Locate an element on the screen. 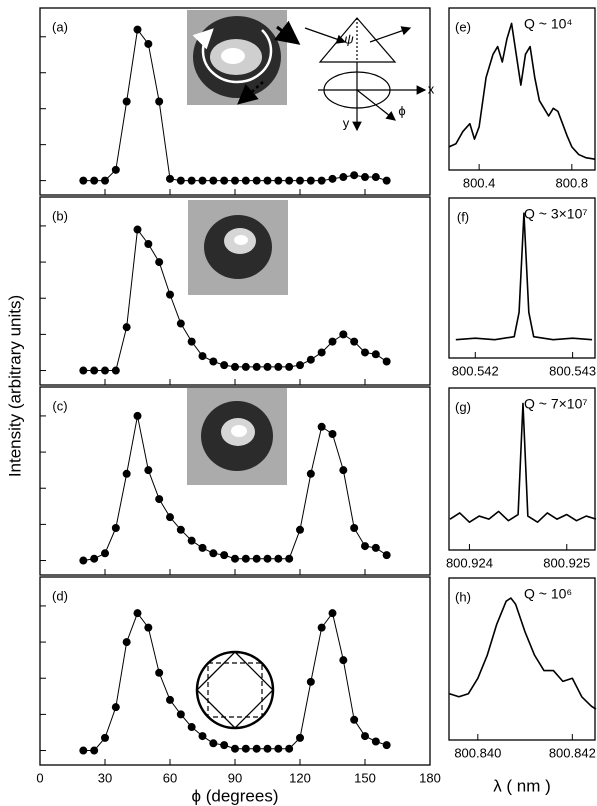 Image resolution: width=597 pixels, height=806 pixels. panel-frame is located at coordinates (522, 659).